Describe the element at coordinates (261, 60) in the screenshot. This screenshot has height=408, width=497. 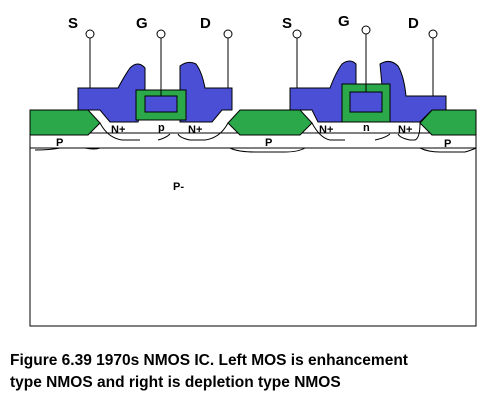
I see `terminal-leads` at that location.